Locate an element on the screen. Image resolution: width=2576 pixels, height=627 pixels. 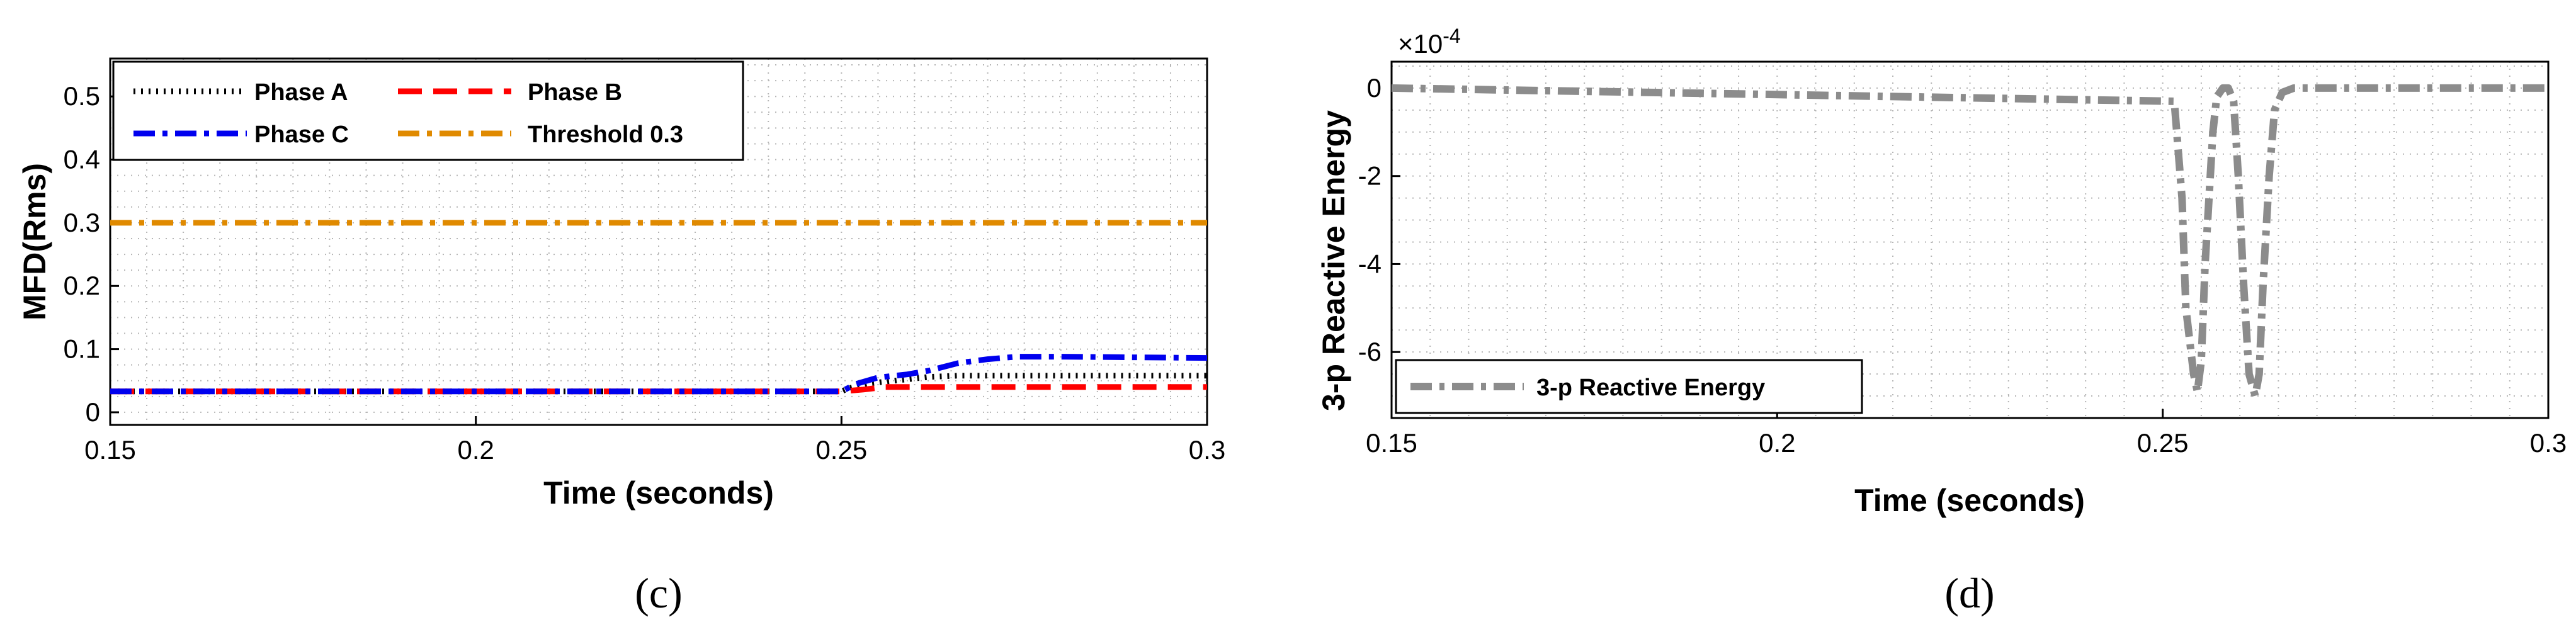
series-line-phase-c is located at coordinates (659, 374).